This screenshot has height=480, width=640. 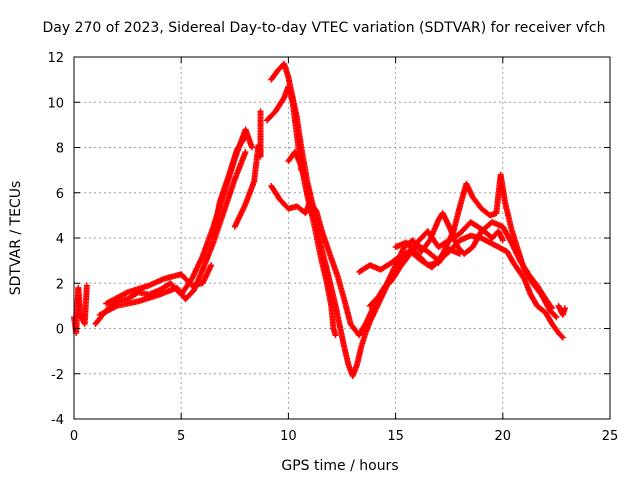 What do you see at coordinates (57, 375) in the screenshot?
I see `y-tick-label: -2` at bounding box center [57, 375].